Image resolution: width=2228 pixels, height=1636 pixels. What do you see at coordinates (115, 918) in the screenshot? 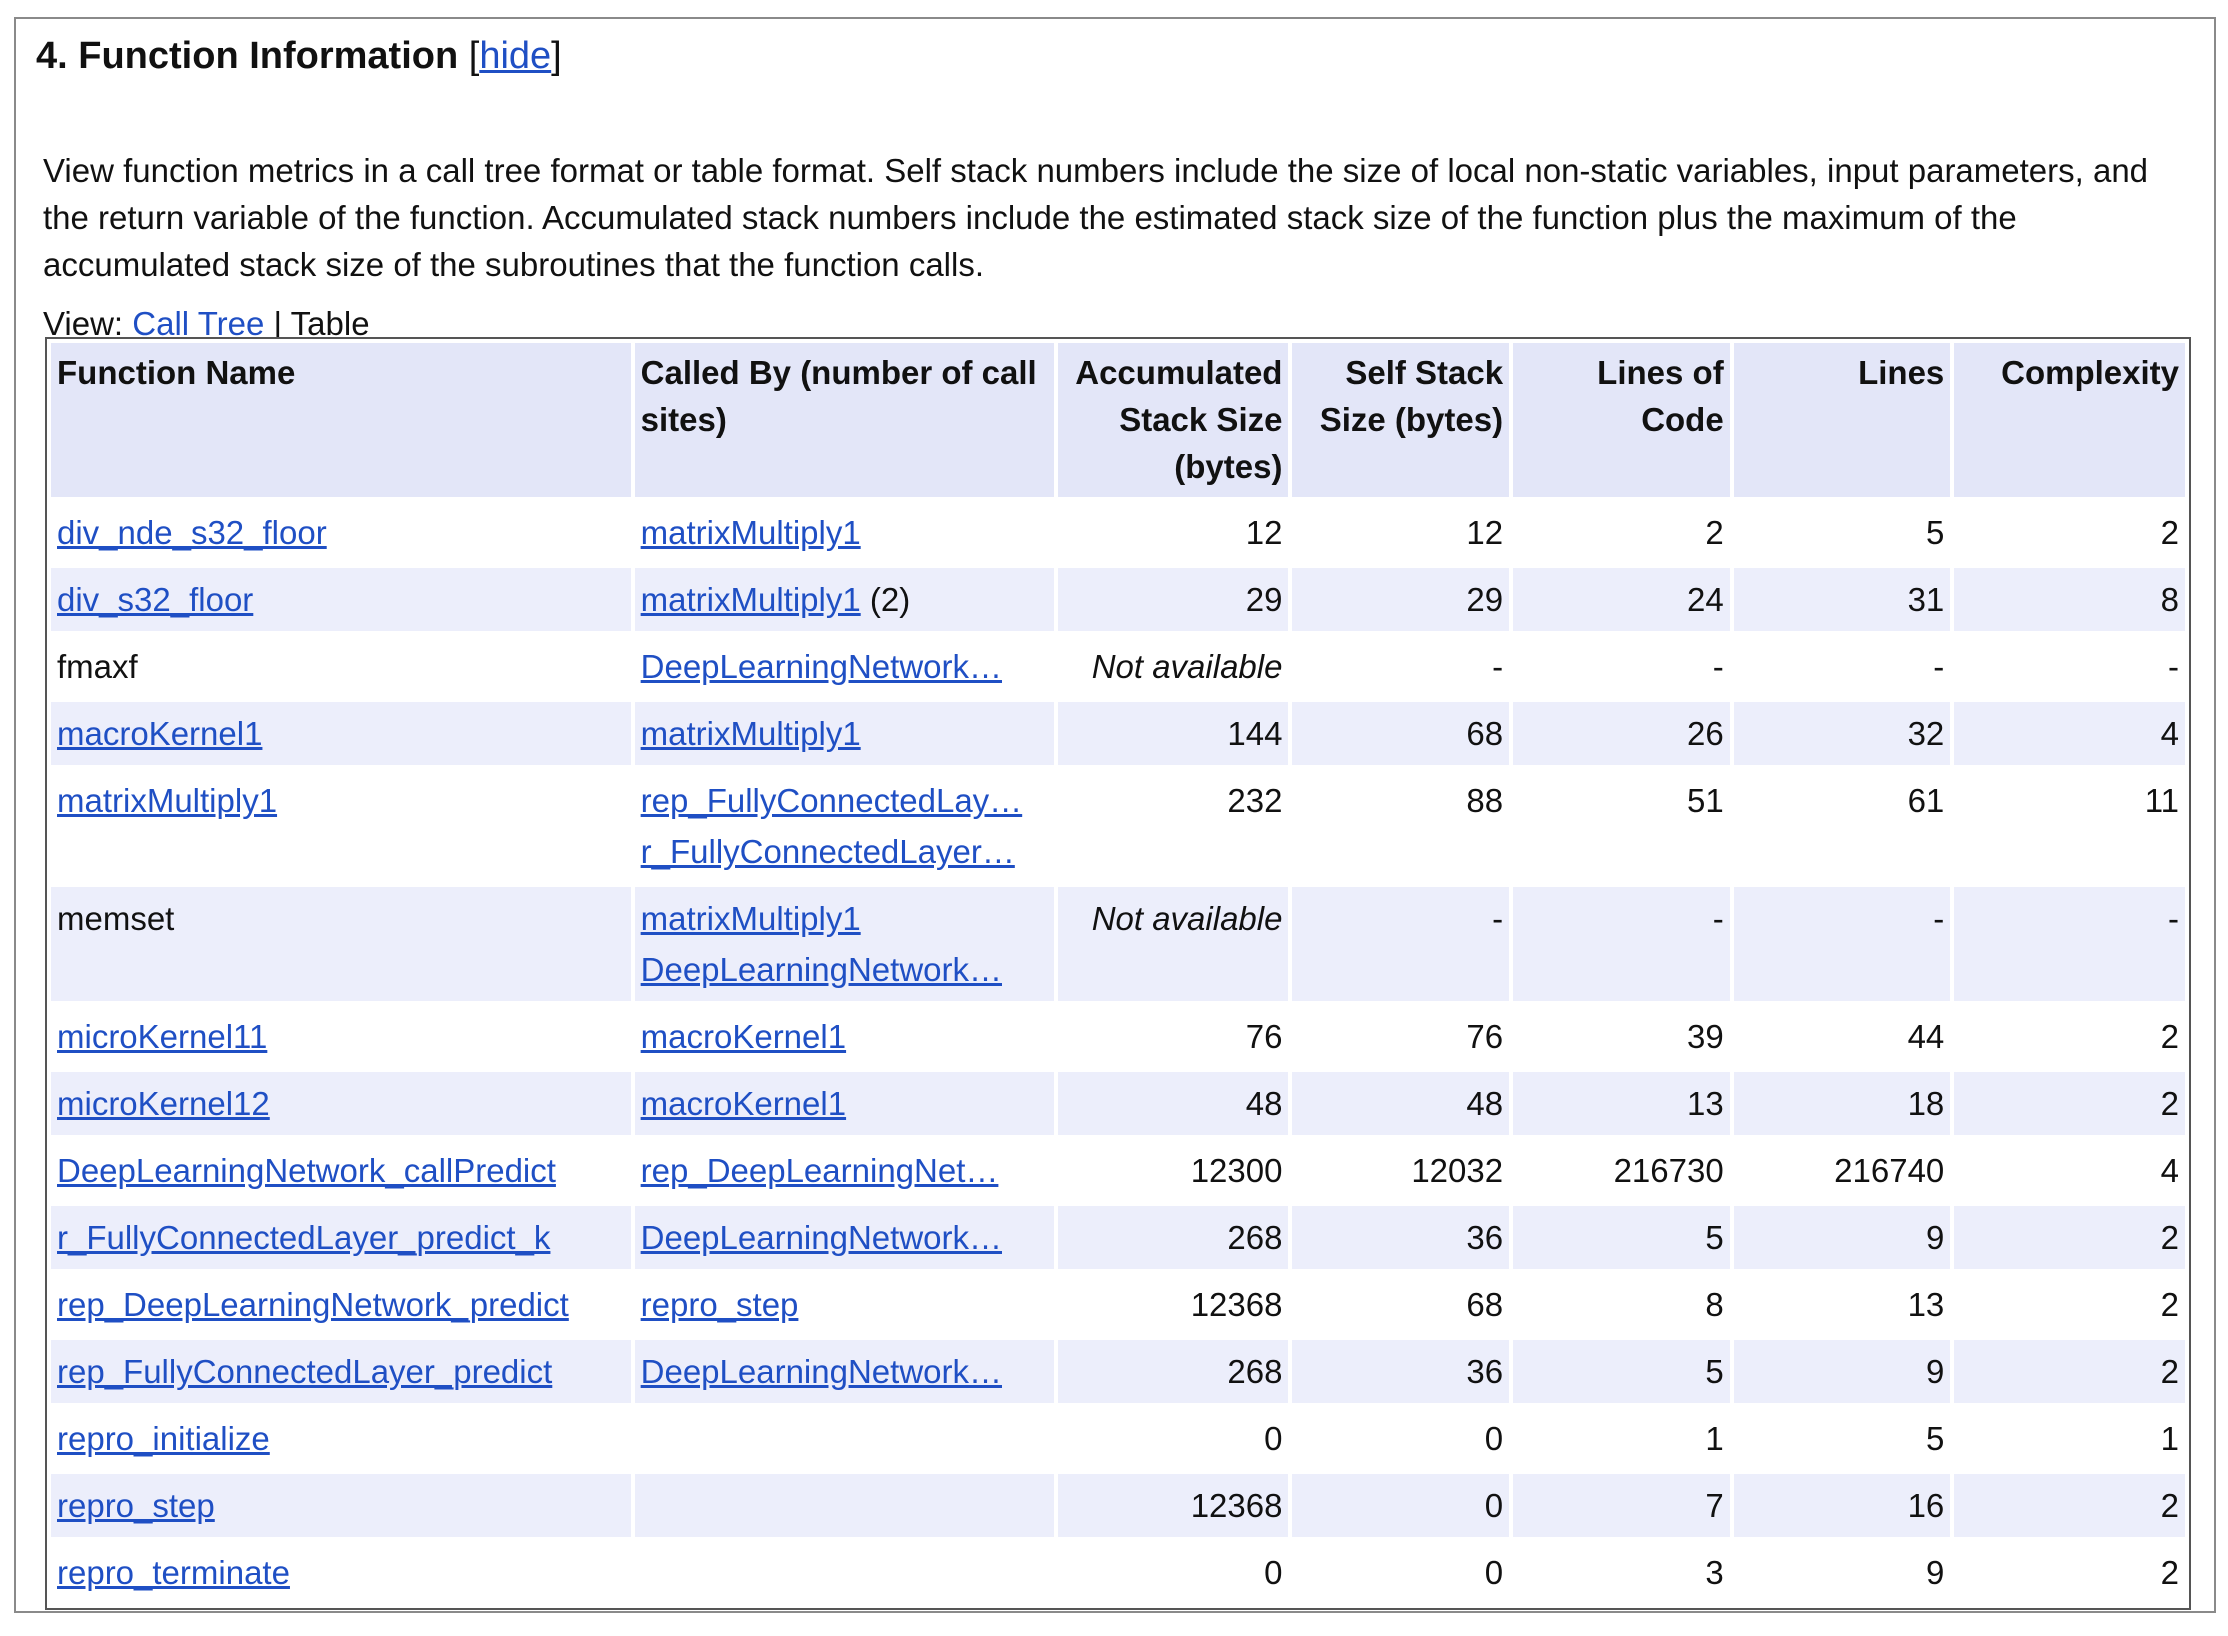
I see `function-name: memset` at bounding box center [115, 918].